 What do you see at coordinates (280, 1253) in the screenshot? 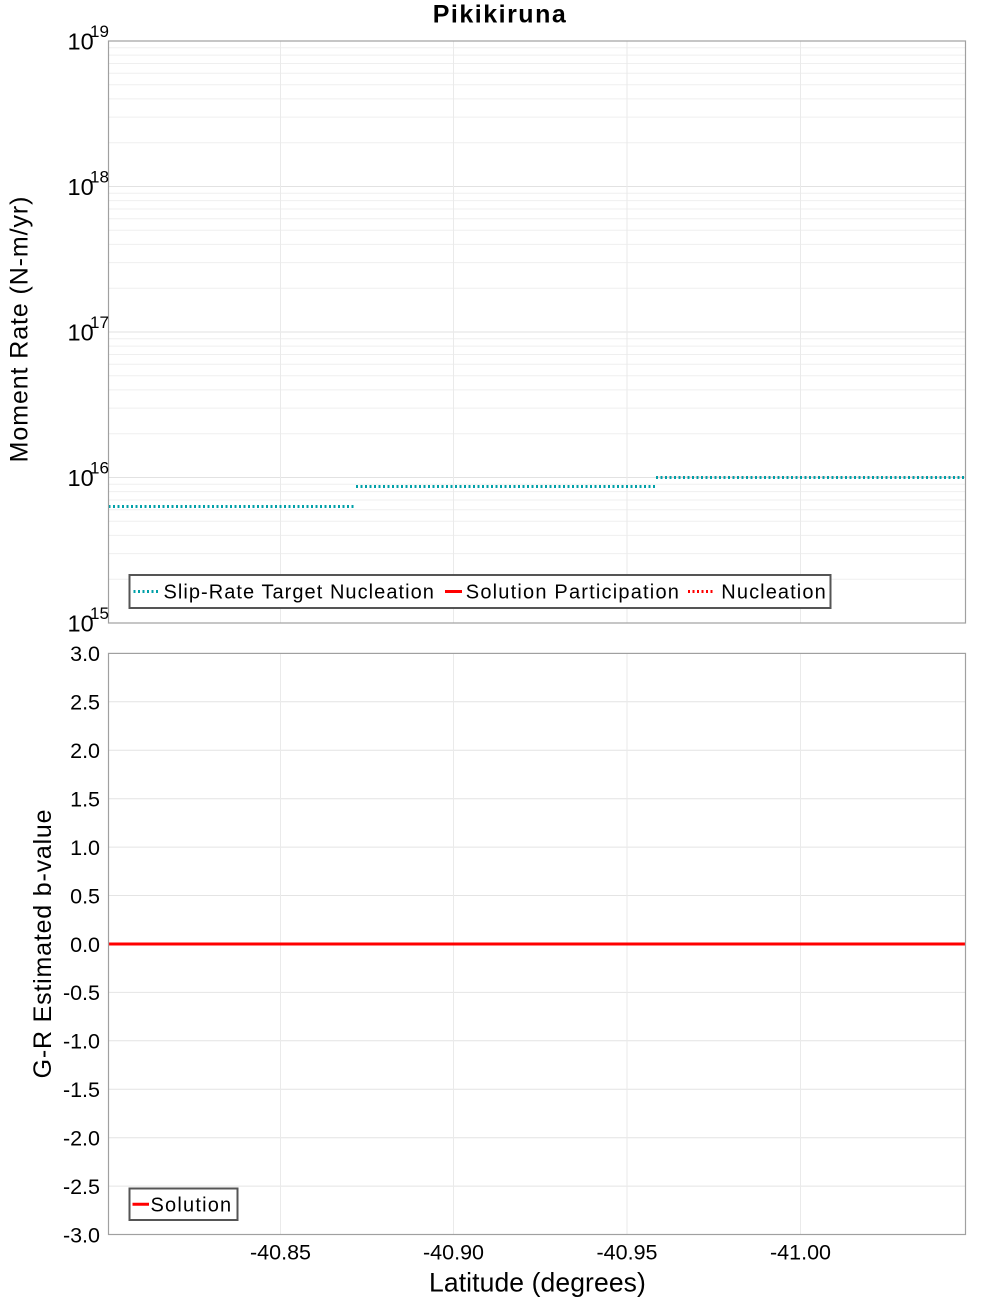
I see `svg-text: -40.85` at bounding box center [280, 1253].